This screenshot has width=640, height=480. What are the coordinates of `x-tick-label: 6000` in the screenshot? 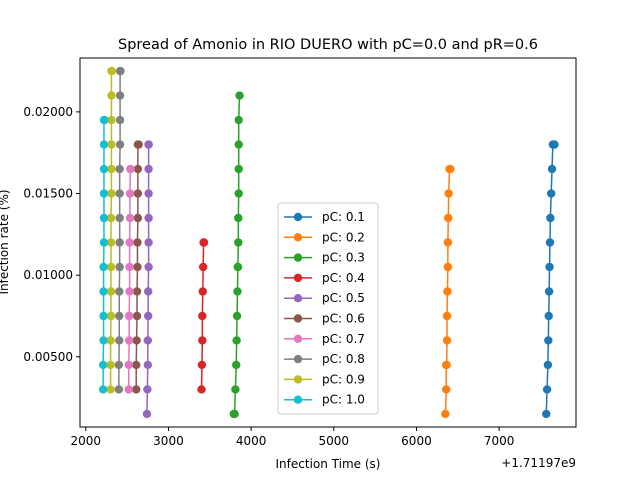 It's located at (416, 441).